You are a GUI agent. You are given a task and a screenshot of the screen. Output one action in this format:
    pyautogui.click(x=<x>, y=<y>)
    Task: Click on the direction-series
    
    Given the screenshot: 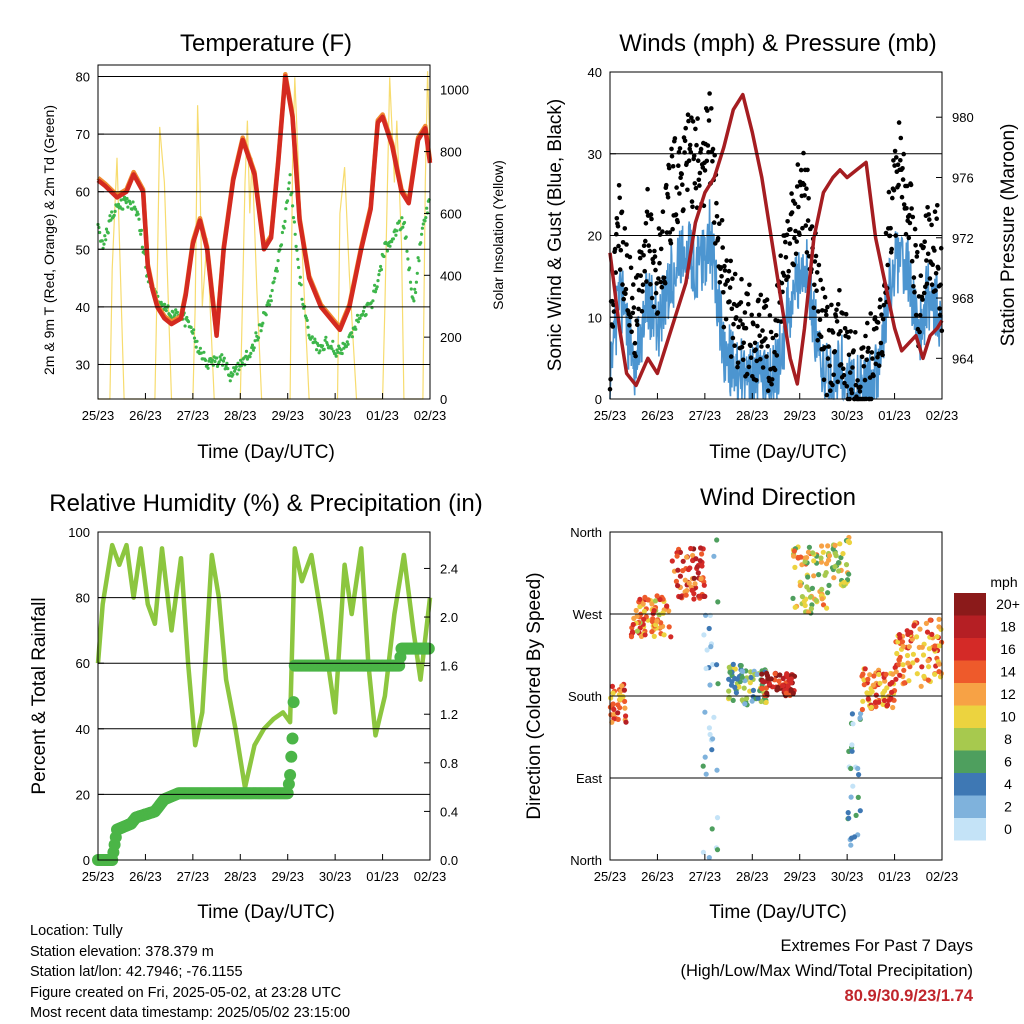 What is the action you would take?
    pyautogui.click(x=776, y=697)
    